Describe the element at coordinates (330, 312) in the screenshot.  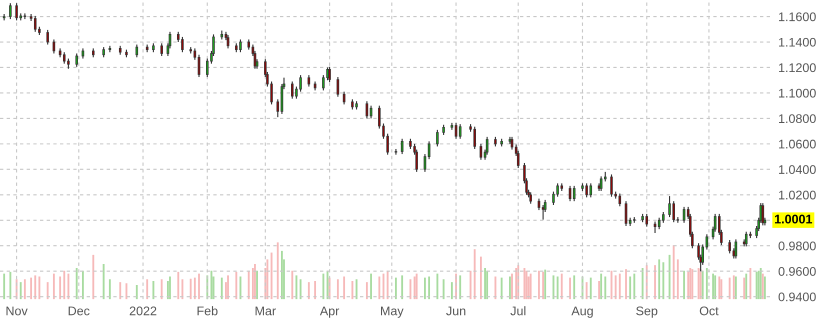
I see `x-tick-label: Apr` at that location.